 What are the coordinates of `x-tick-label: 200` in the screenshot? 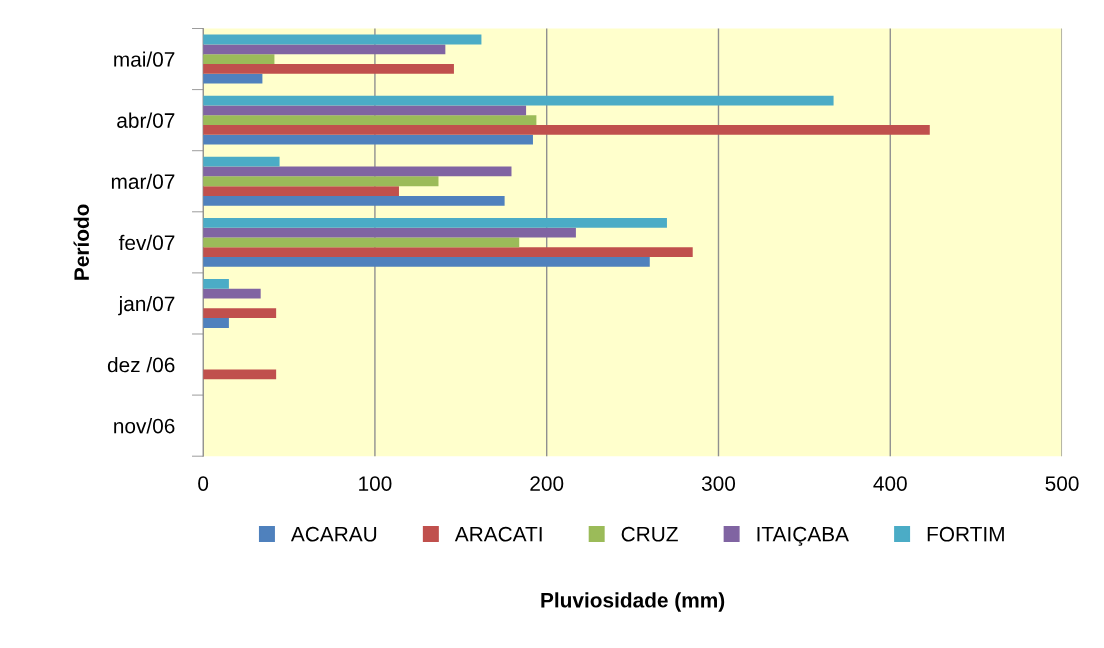 It's located at (547, 483).